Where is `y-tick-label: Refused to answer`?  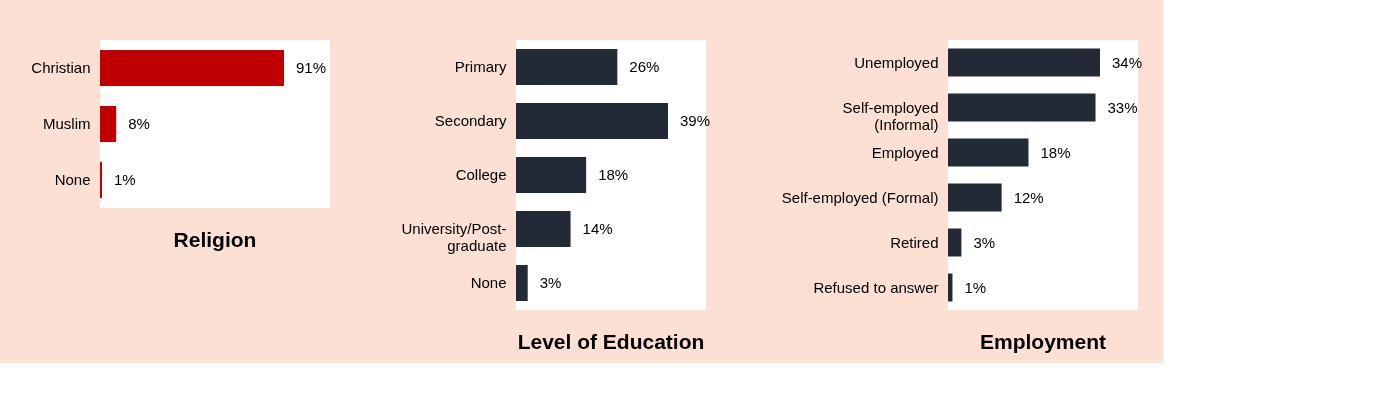
y-tick-label: Refused to answer is located at coordinates (876, 287).